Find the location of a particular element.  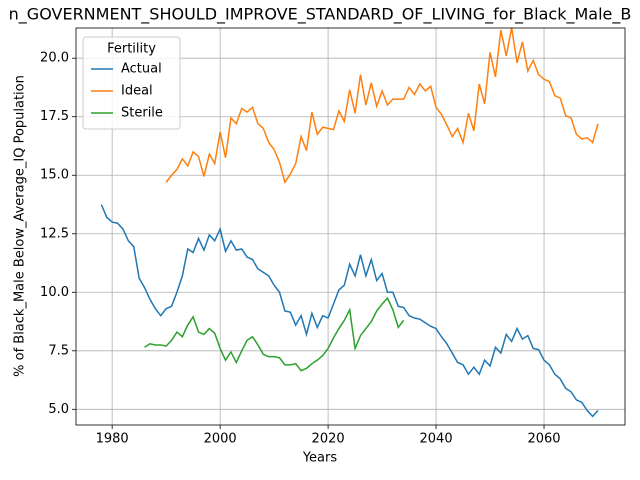

x-tick-label: 2040 is located at coordinates (436, 439).